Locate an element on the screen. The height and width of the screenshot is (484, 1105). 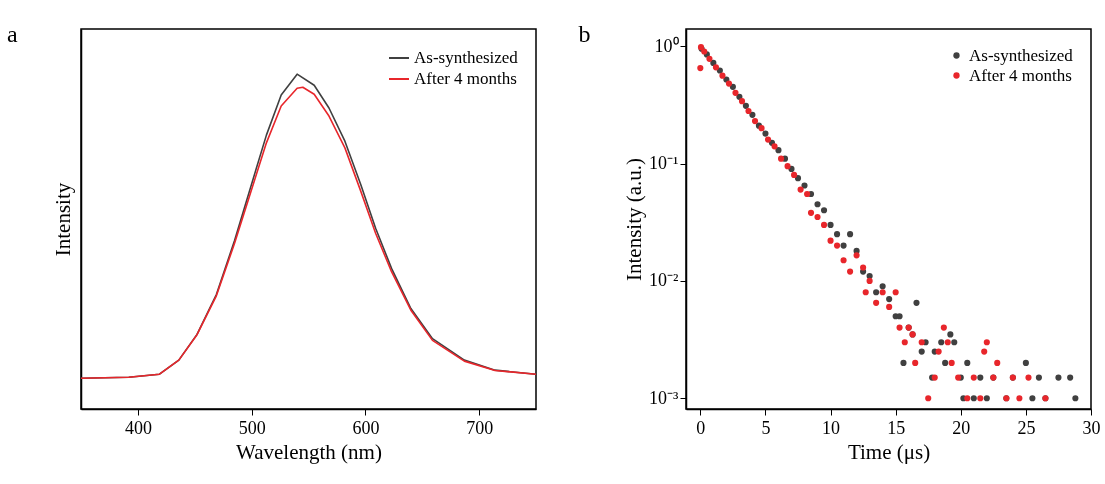
y-tick-label: 10⁻² is located at coordinates (664, 280).